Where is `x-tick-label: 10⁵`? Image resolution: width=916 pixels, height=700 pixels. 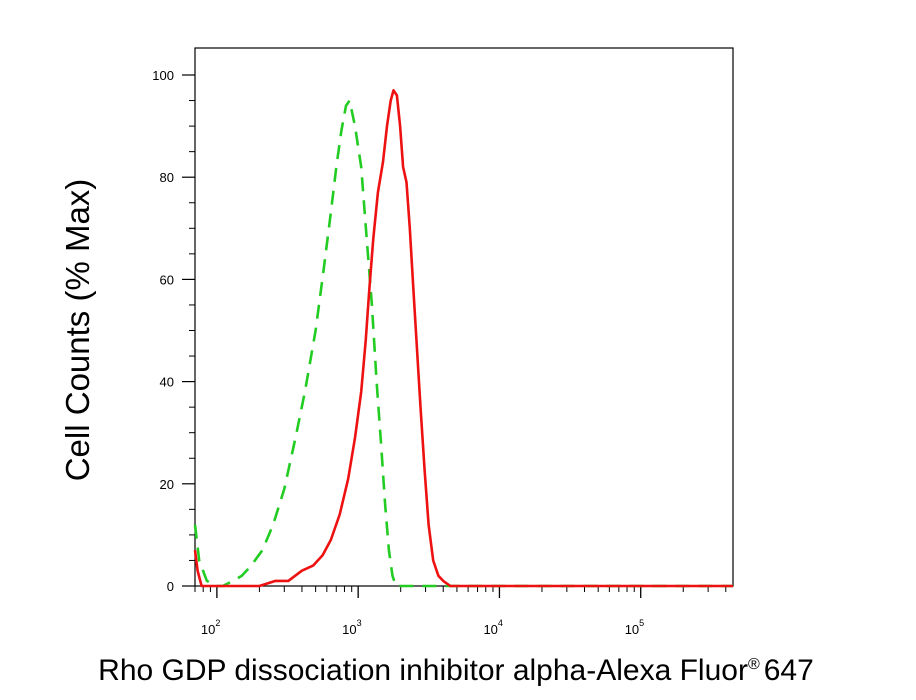 x-tick-label: 10⁵ is located at coordinates (634, 627).